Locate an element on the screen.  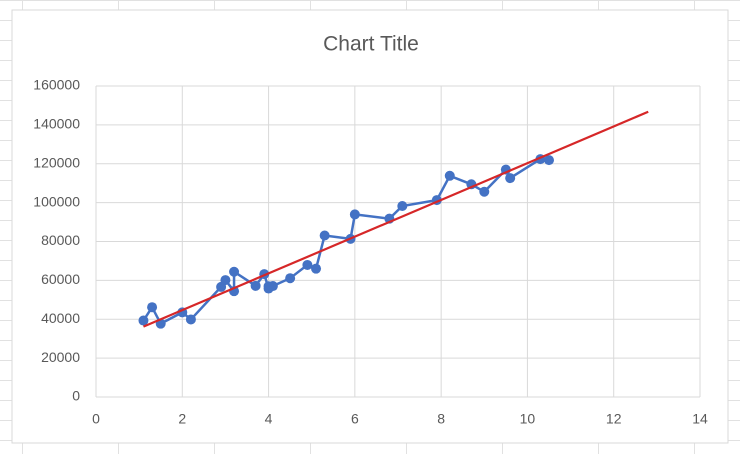
y-tick-label: 80000 is located at coordinates (60, 240).